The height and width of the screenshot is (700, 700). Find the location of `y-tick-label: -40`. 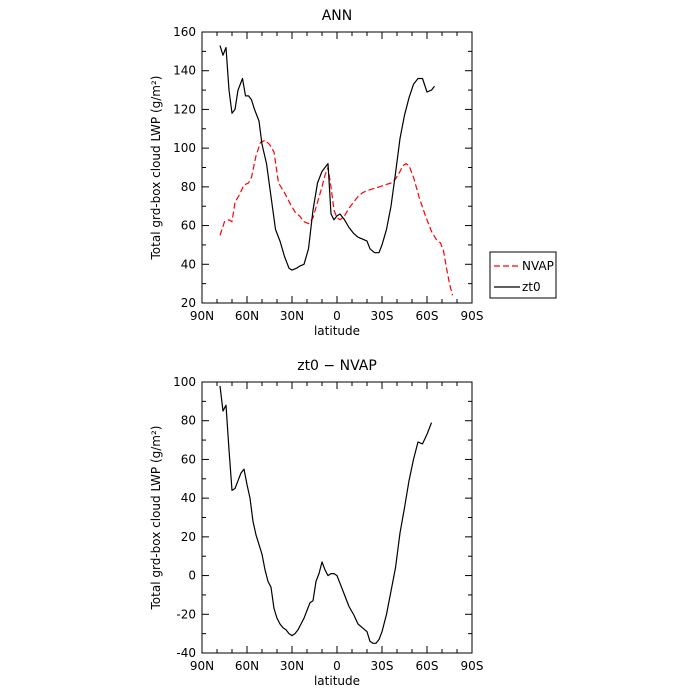

y-tick-label: -40 is located at coordinates (186, 653).